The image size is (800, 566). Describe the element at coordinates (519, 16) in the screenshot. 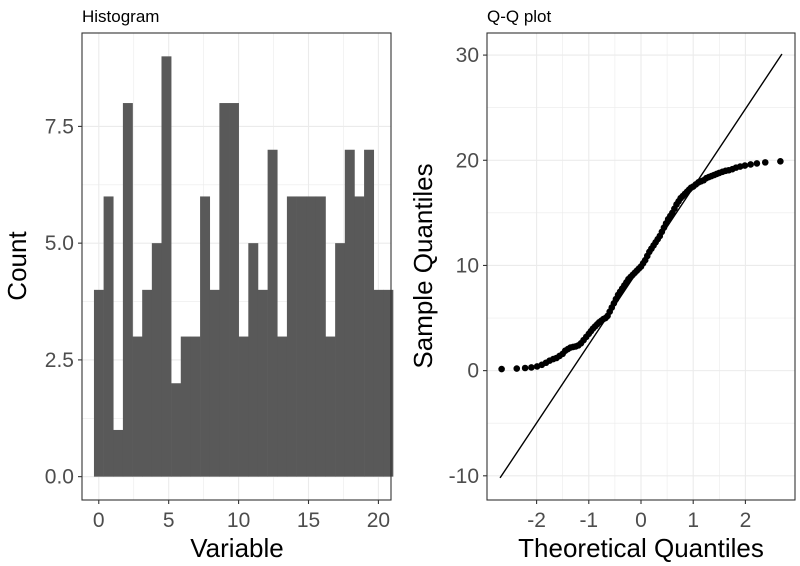

I see `qq-title: Q-Q plot` at that location.